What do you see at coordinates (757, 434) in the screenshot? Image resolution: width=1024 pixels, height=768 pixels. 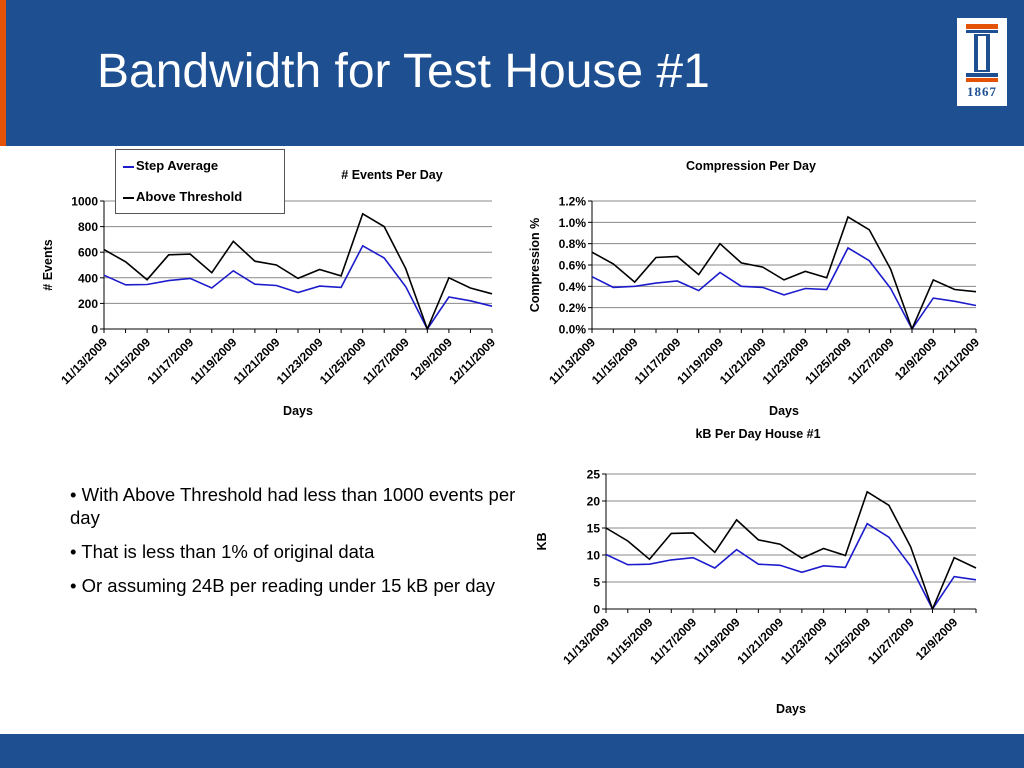 I see `chart-title: kB Per Day House #1` at bounding box center [757, 434].